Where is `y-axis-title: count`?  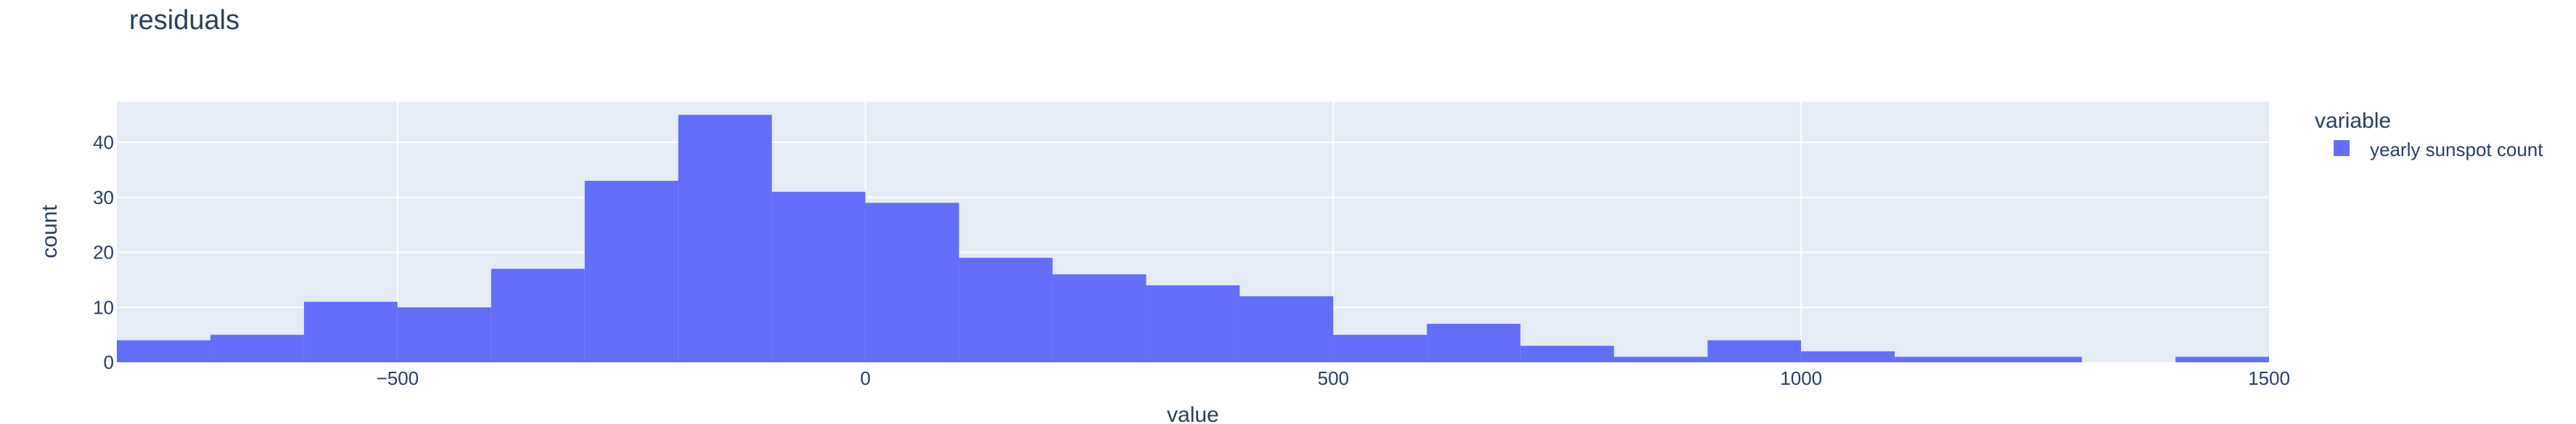
y-axis-title: count is located at coordinates (50, 231).